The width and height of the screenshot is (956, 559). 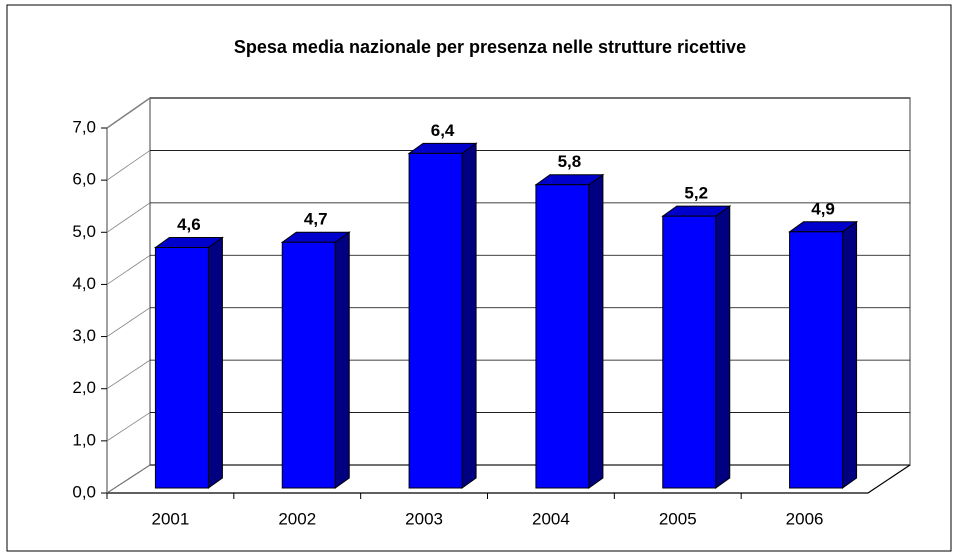 What do you see at coordinates (171, 518) in the screenshot?
I see `x-tick-label: 2001` at bounding box center [171, 518].